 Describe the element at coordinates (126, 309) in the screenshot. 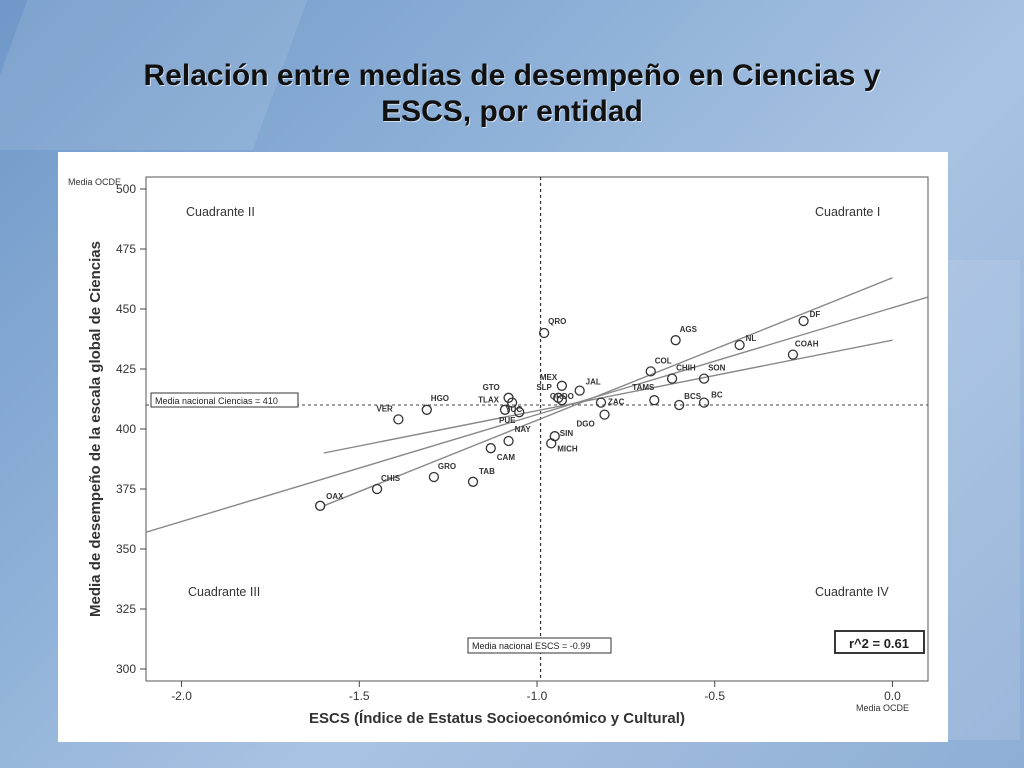

I see `y-tick-label: 450` at that location.